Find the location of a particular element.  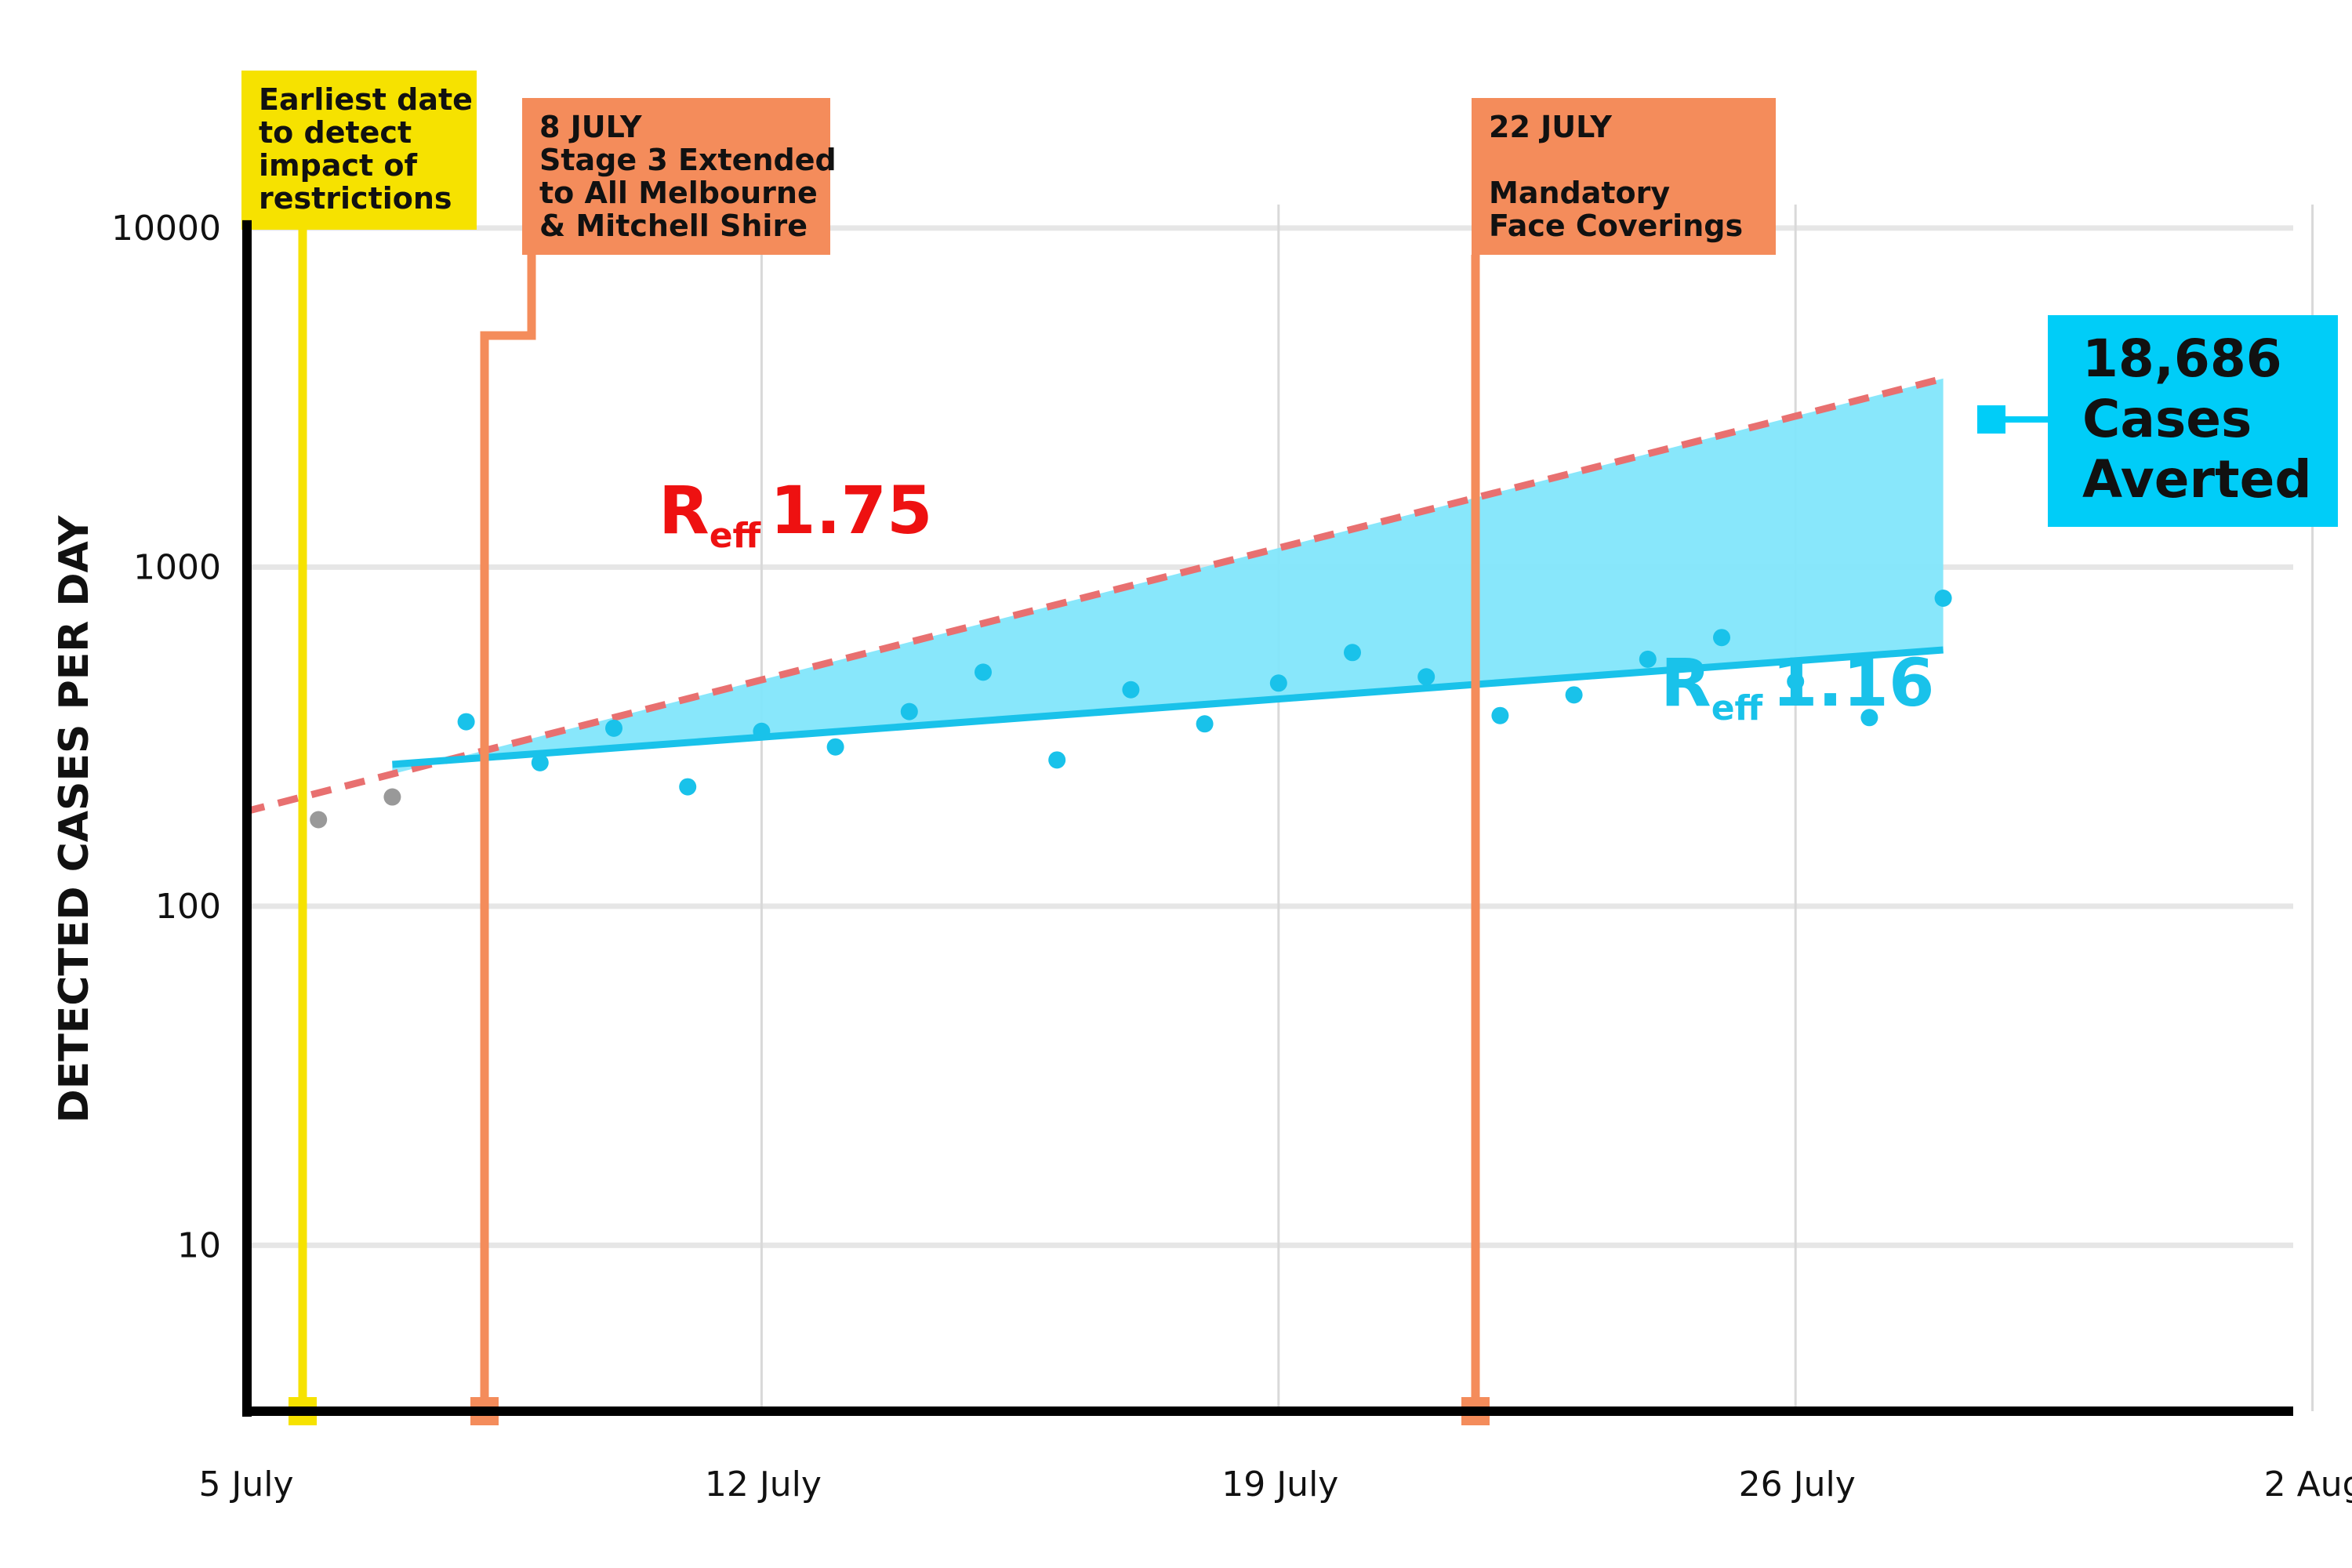

x-tick-label: 26 July is located at coordinates (1797, 1484).